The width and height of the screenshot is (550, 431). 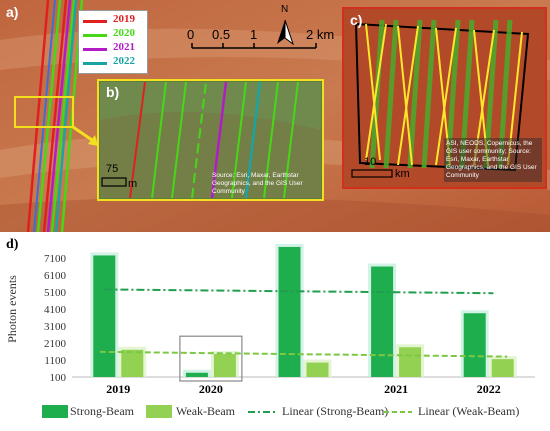 I want to click on highlight-box, so click(x=211, y=358).